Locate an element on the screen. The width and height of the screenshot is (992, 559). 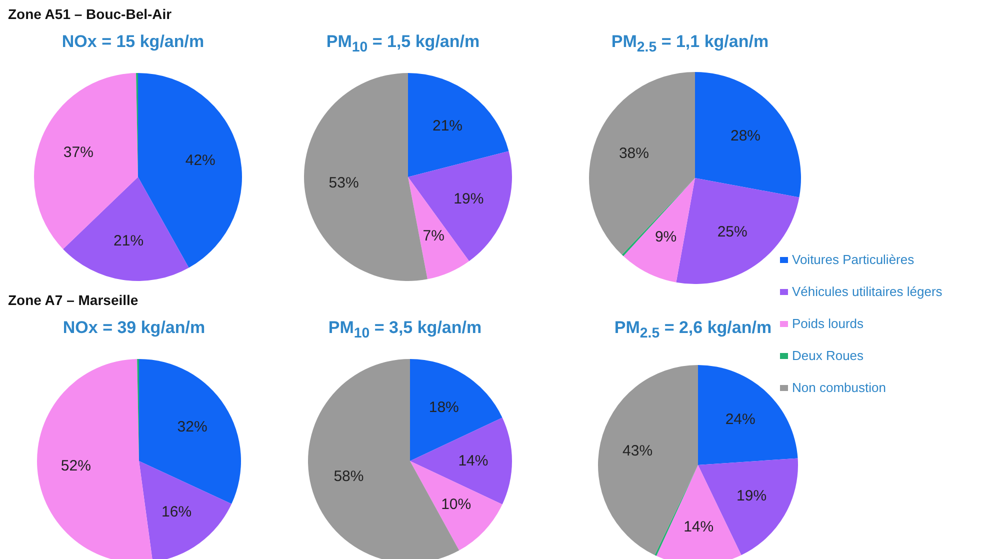
chart-title: PM$_{10}$ = 3,5 kg/an/m is located at coordinates (405, 330).